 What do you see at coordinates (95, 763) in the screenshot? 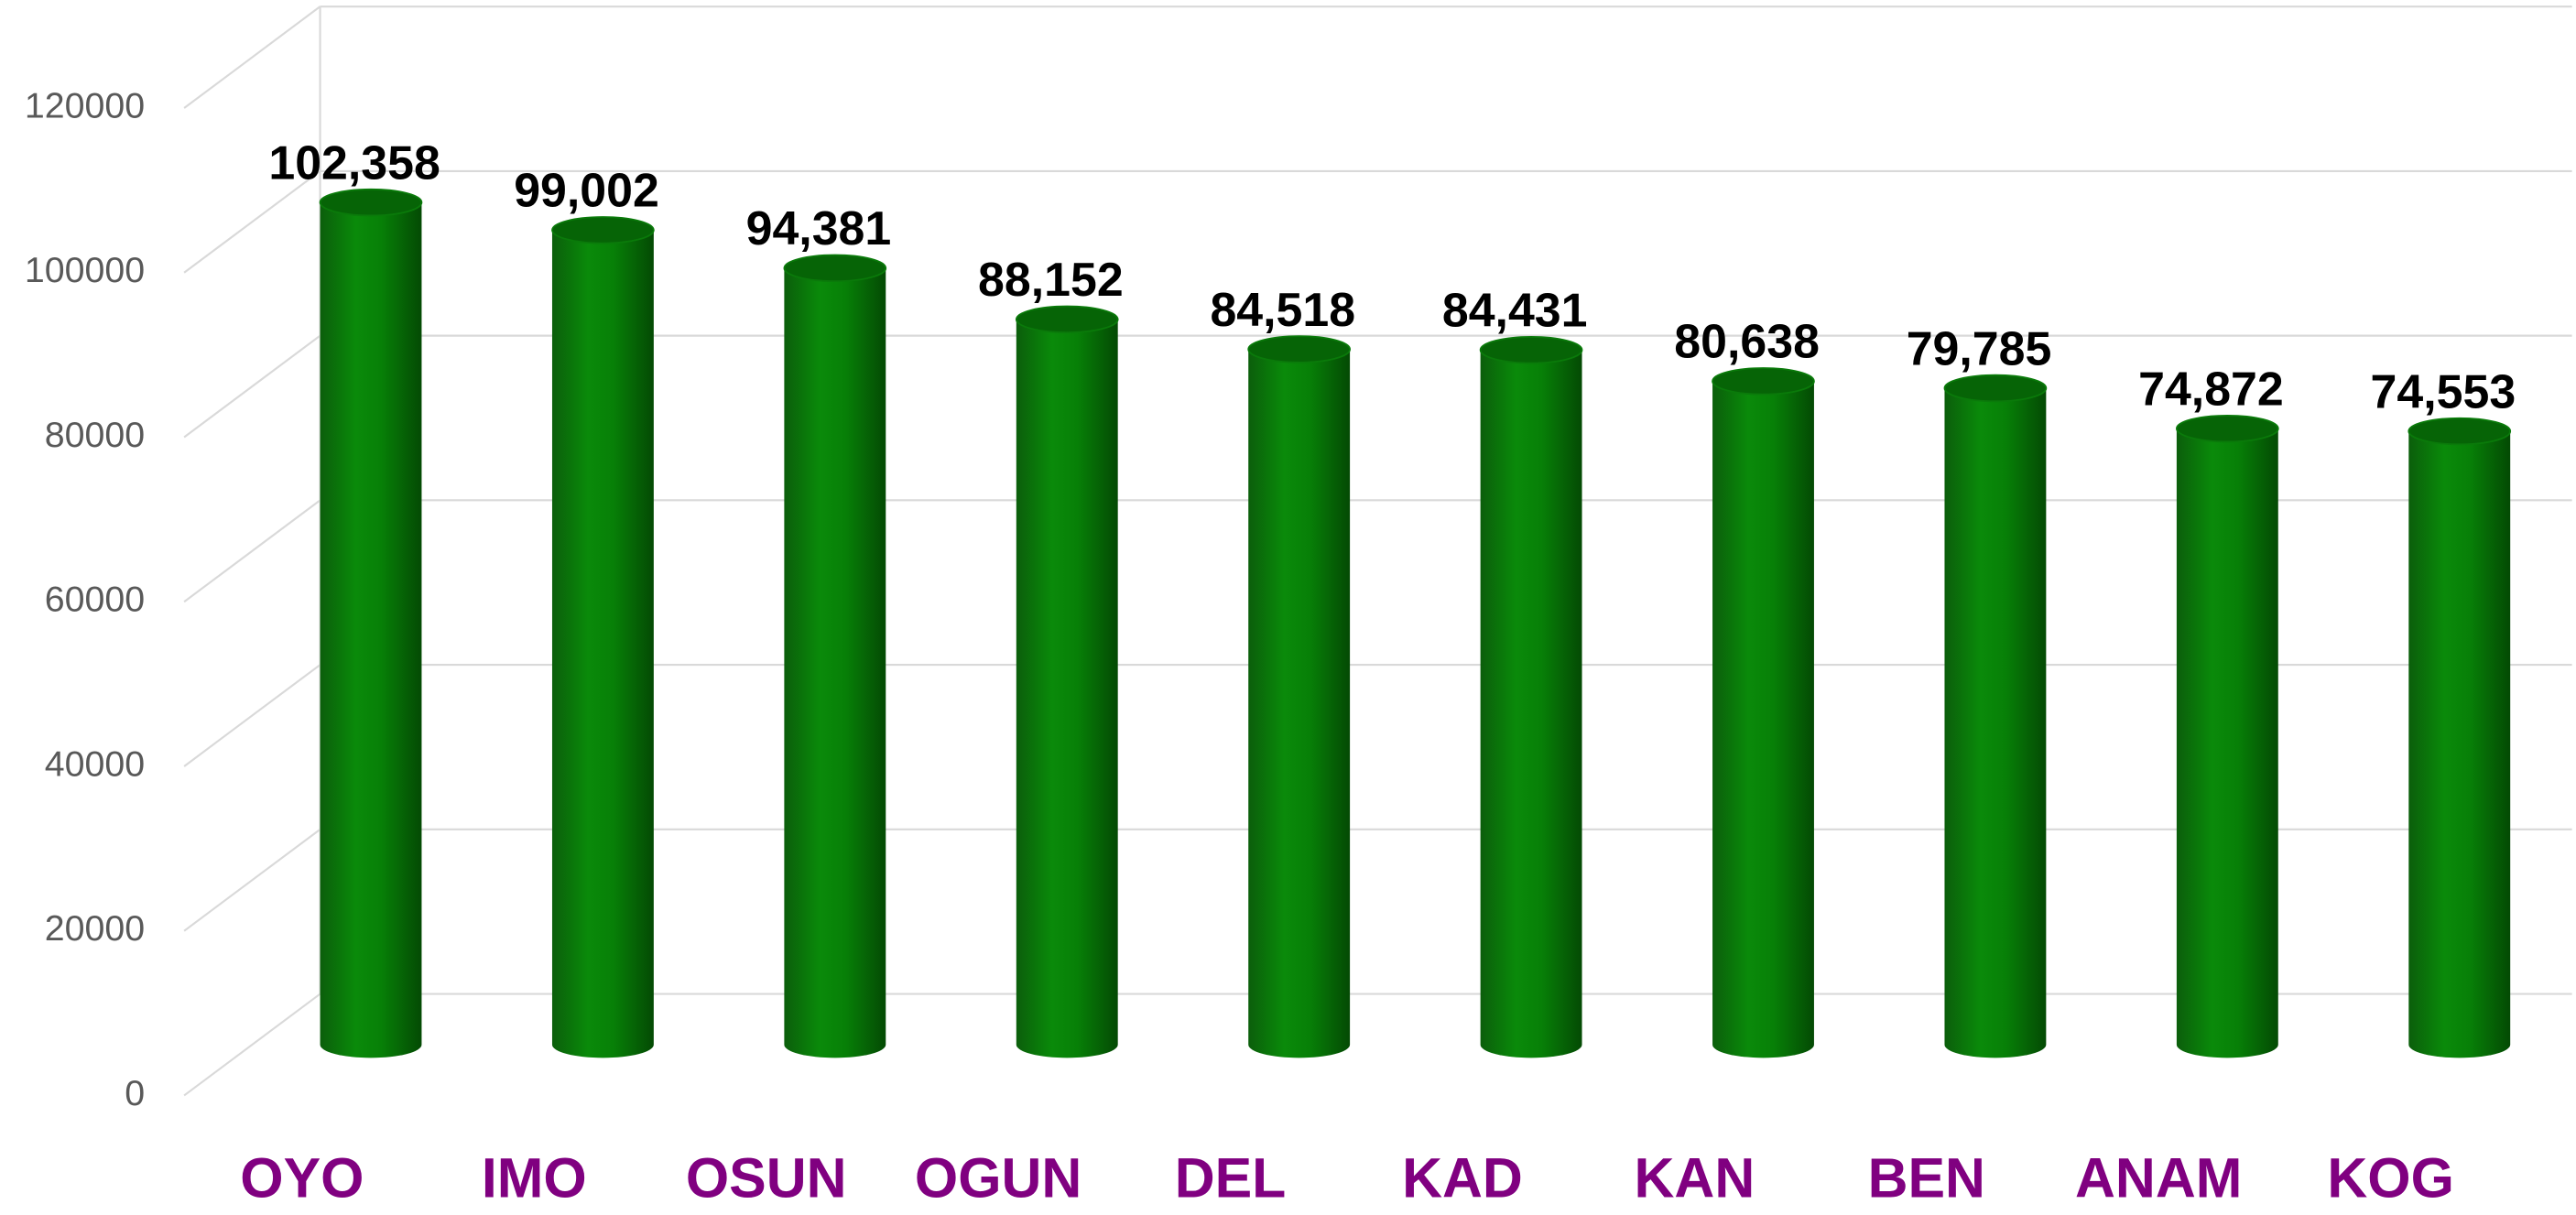
I see `y-tick-label: 40000` at bounding box center [95, 763].